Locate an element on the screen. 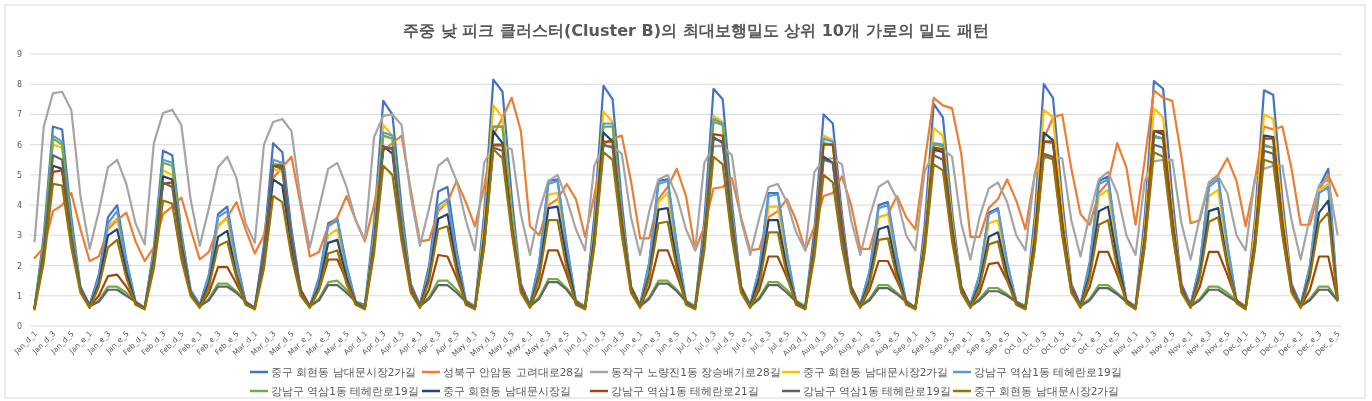 The height and width of the screenshot is (401, 1372). y-tick-label: 6 is located at coordinates (19, 145).